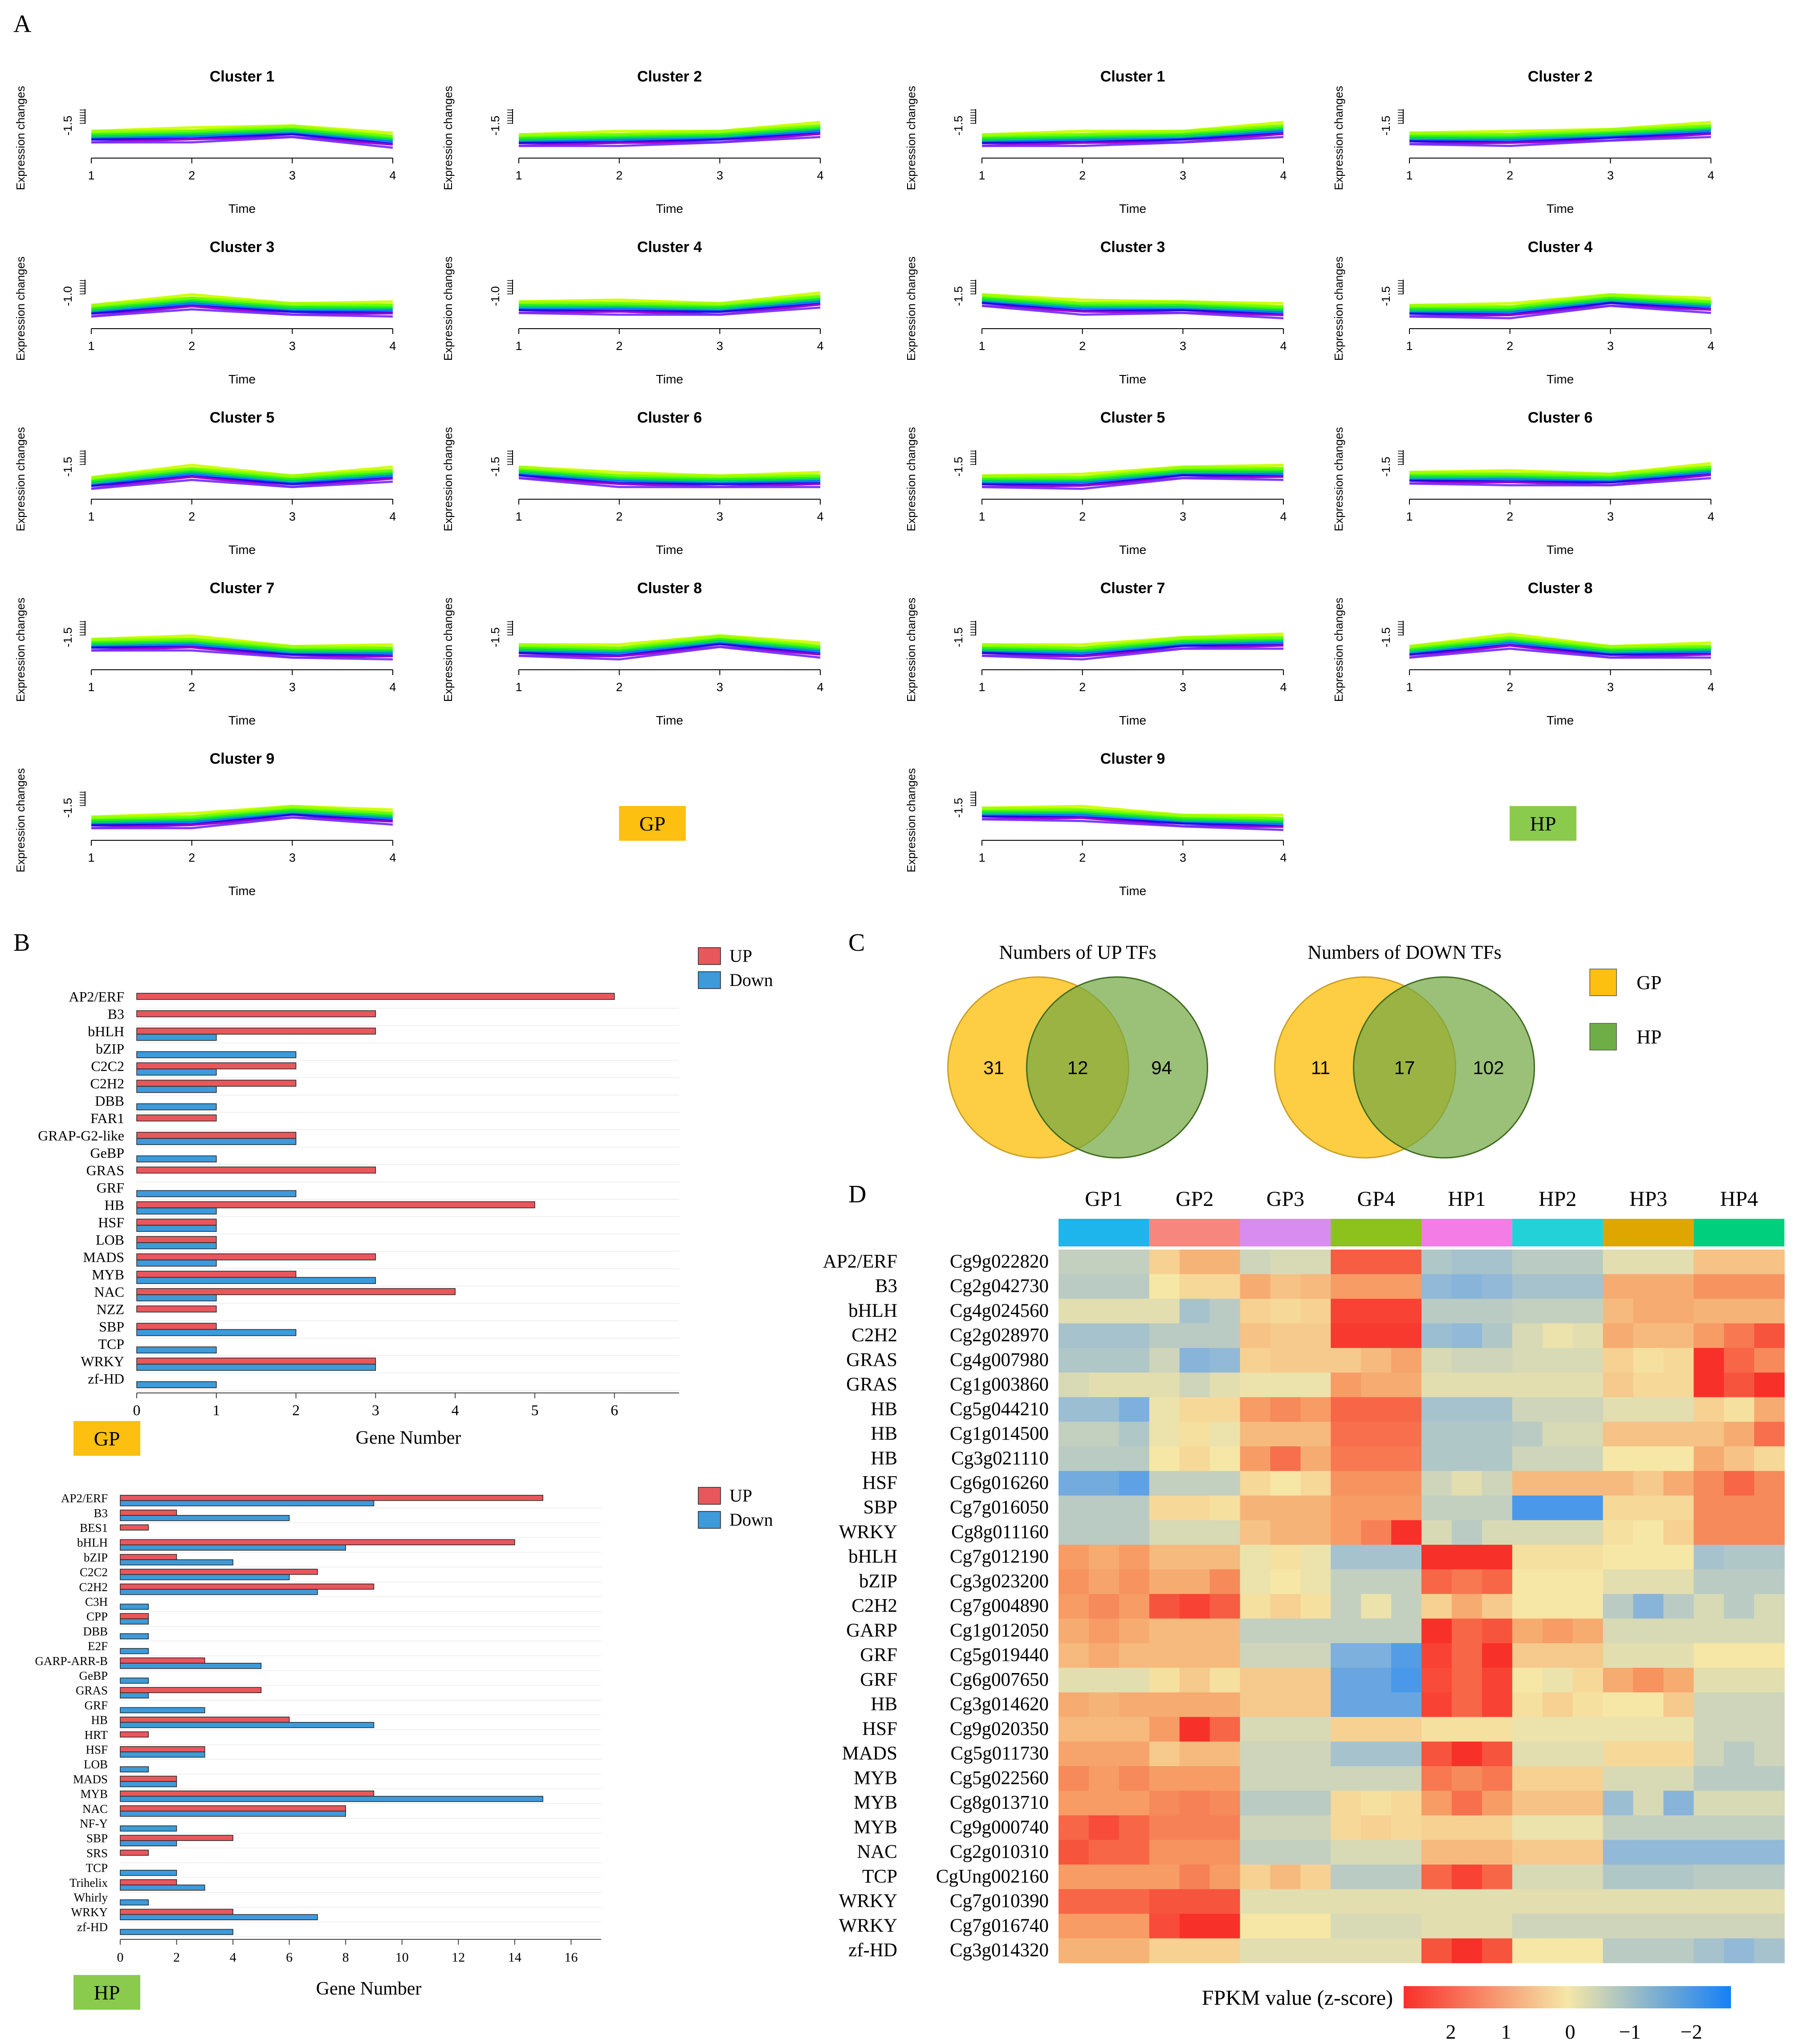 The height and width of the screenshot is (2044, 1804). Describe the element at coordinates (94, 1528) in the screenshot. I see `b-hp-category-label: BES1` at that location.